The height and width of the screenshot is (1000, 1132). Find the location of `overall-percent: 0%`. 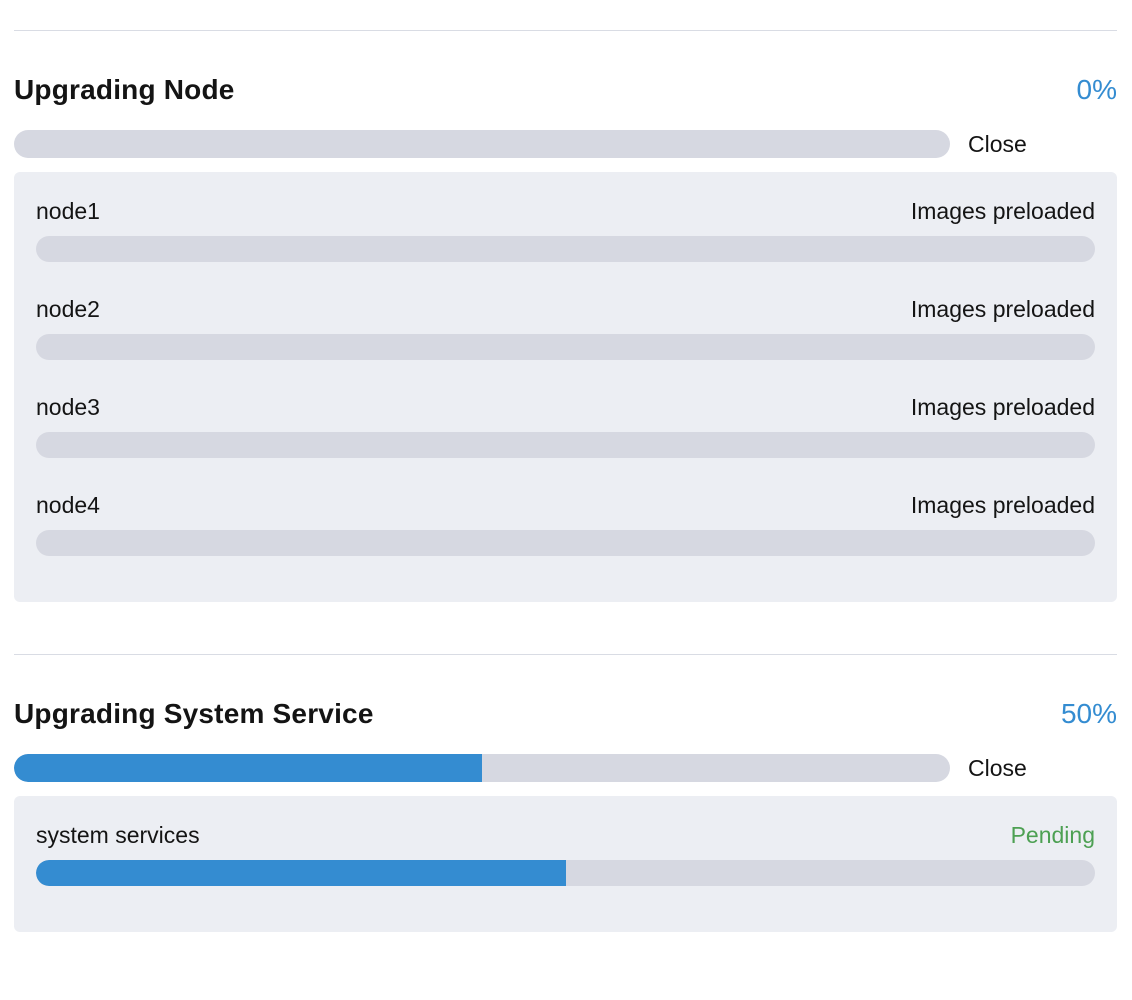

overall-percent: 0% is located at coordinates (1096, 89).